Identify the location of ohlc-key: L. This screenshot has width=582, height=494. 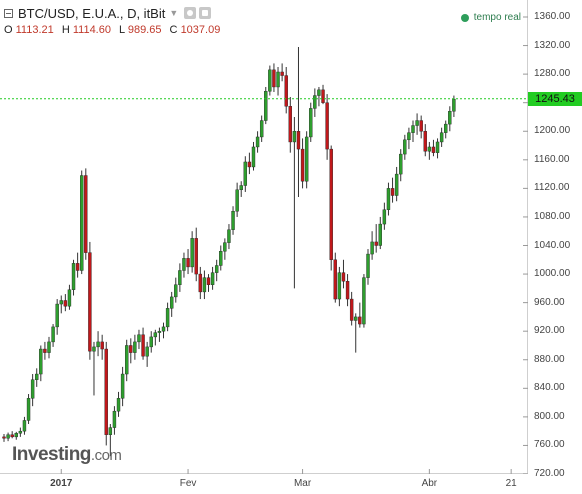
(122, 30).